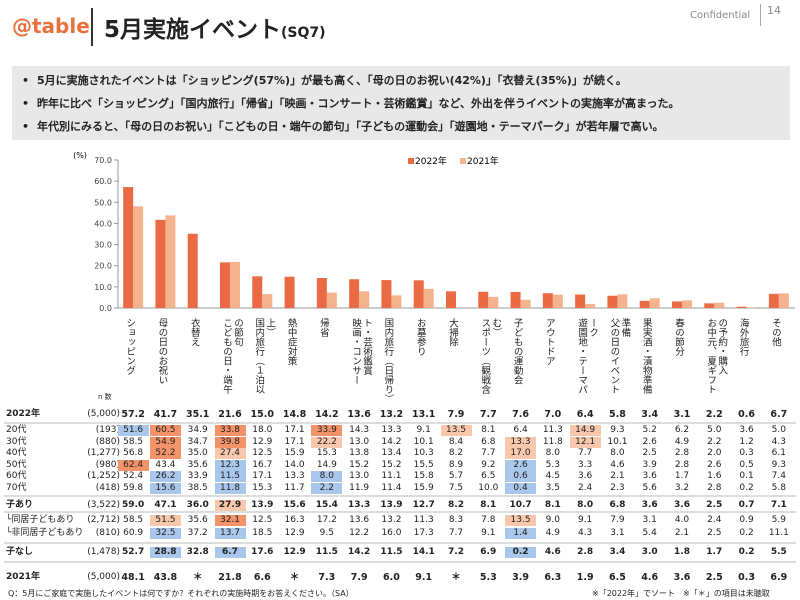 The height and width of the screenshot is (600, 800). I want to click on table-cell: 6.8, so click(488, 441).